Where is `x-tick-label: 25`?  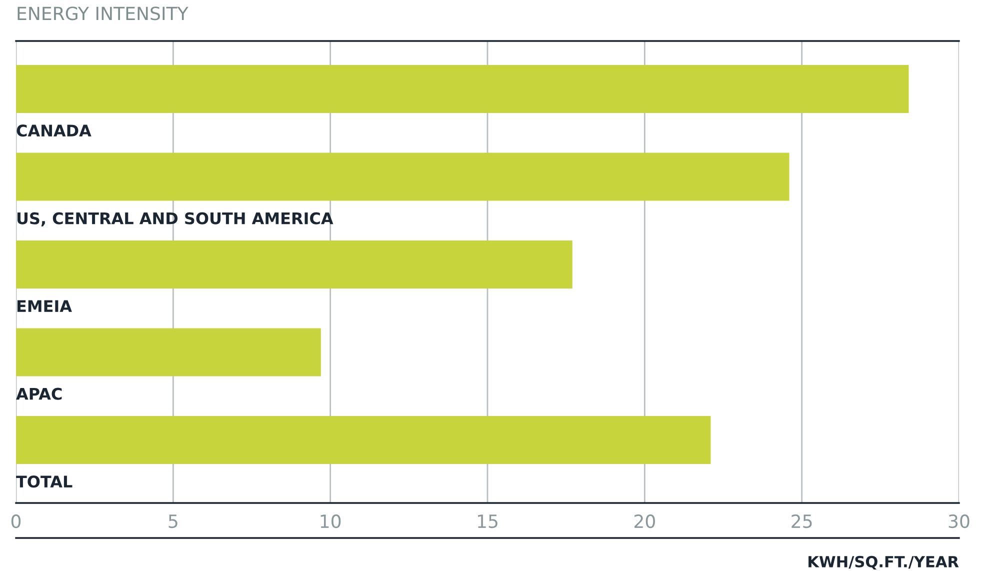 x-tick-label: 25 is located at coordinates (802, 521).